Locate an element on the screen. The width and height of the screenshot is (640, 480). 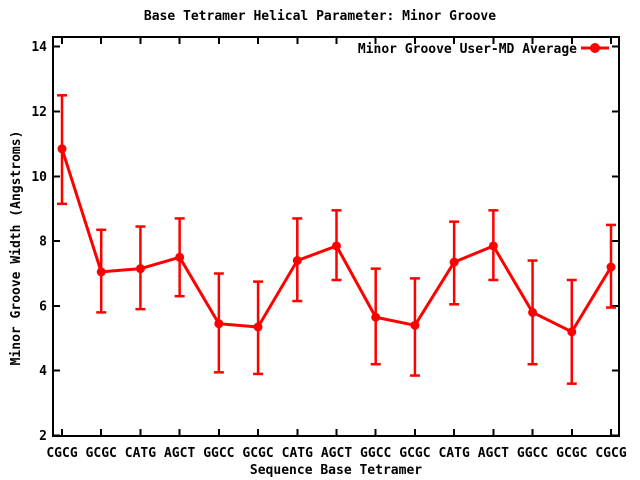
legend-marker-icon is located at coordinates (595, 48).